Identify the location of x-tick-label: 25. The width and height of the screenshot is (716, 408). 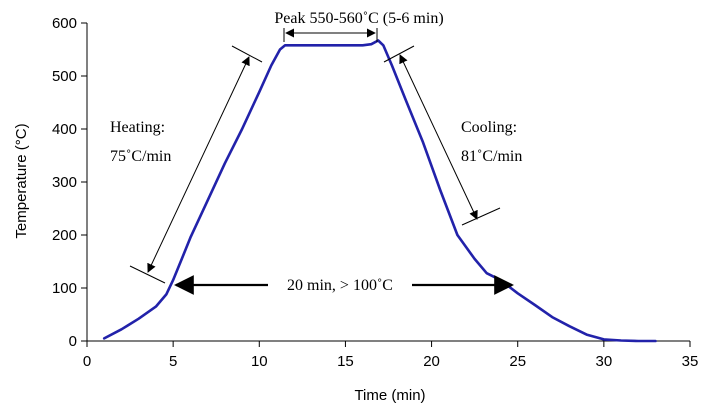
(517, 361).